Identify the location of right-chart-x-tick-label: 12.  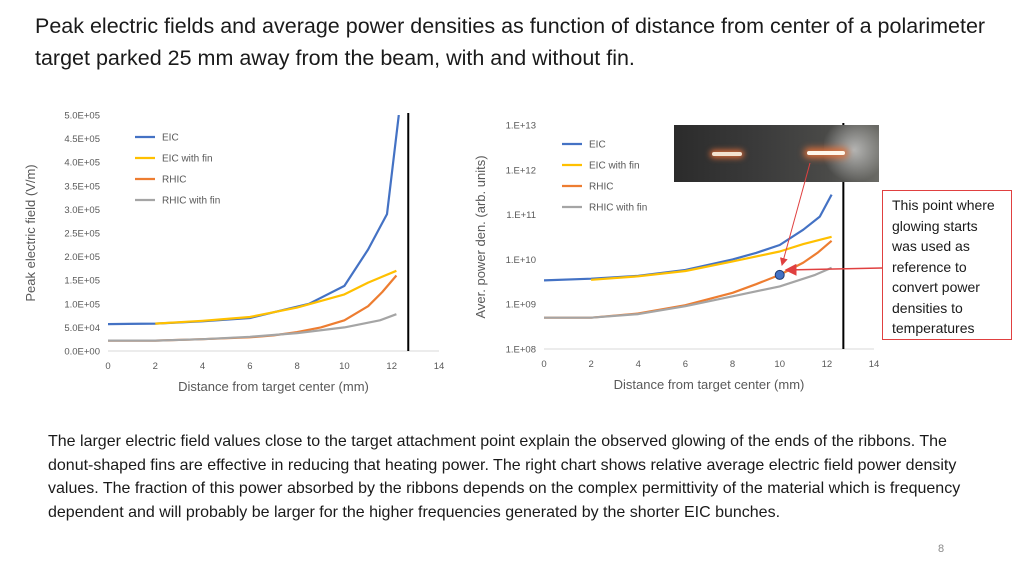
(827, 364).